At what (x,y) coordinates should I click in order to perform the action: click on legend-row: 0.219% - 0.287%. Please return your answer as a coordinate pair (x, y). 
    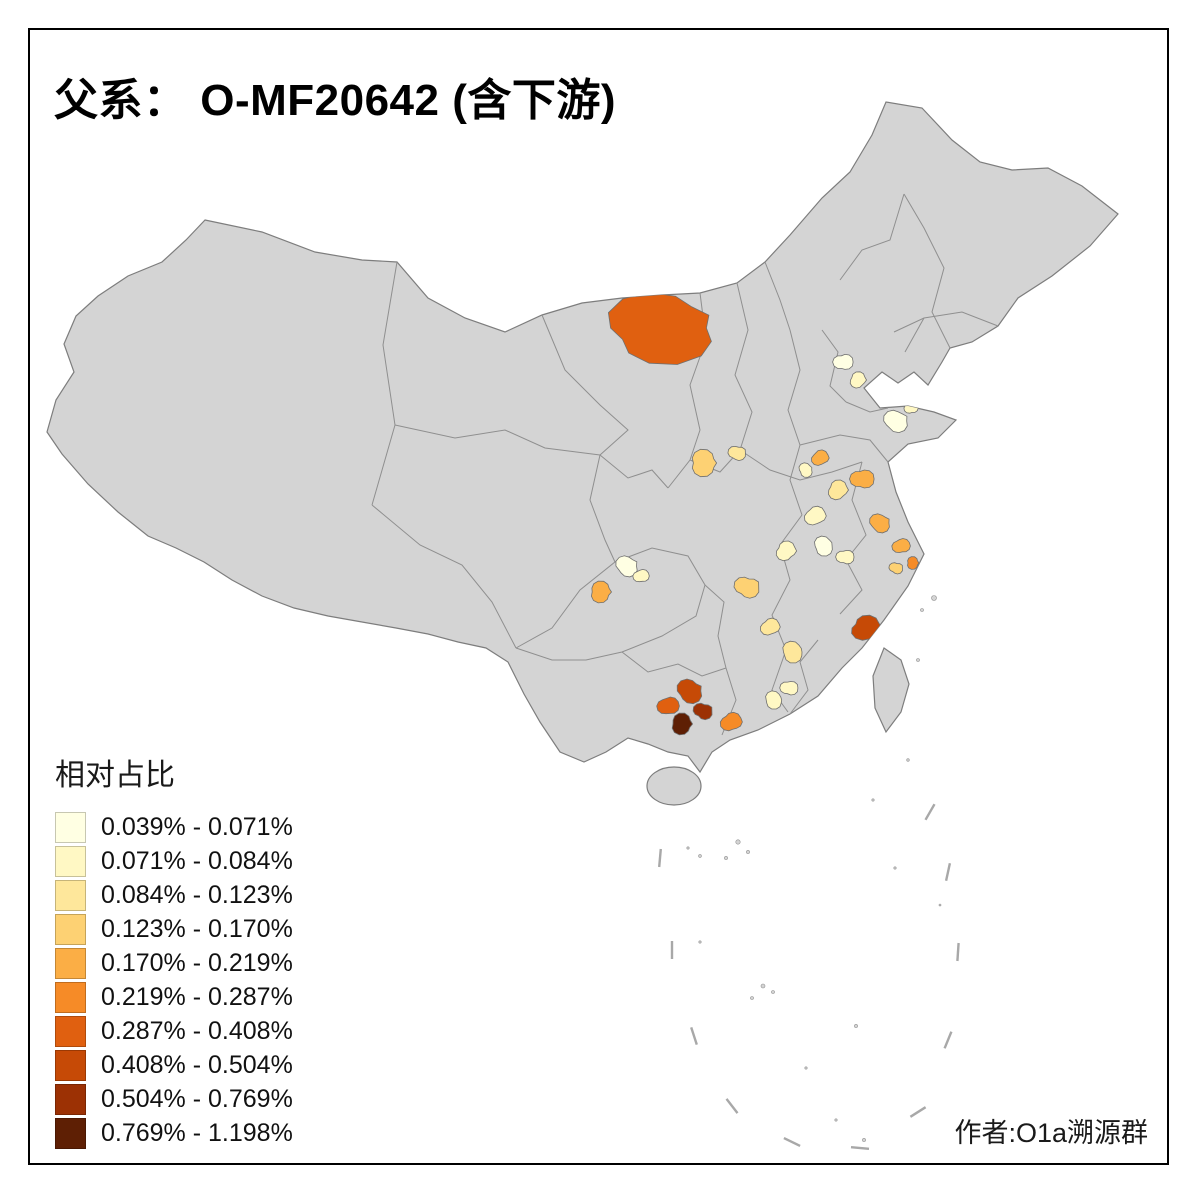
    Looking at the image, I should click on (174, 997).